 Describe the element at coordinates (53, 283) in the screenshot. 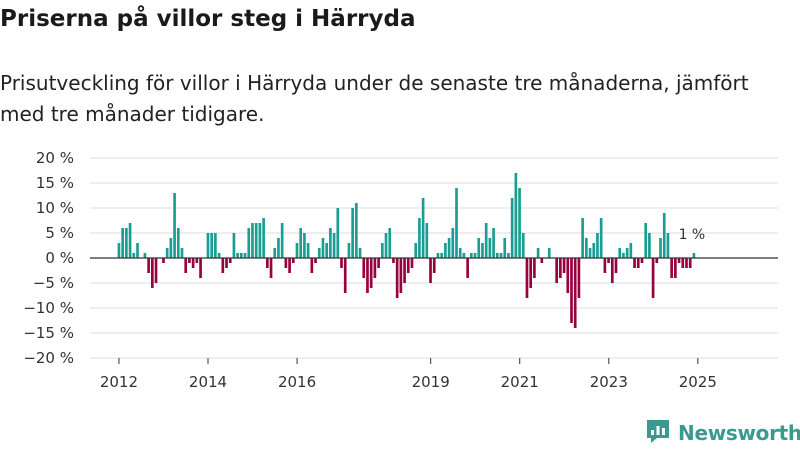

I see `y-tick-label: −5 %` at that location.